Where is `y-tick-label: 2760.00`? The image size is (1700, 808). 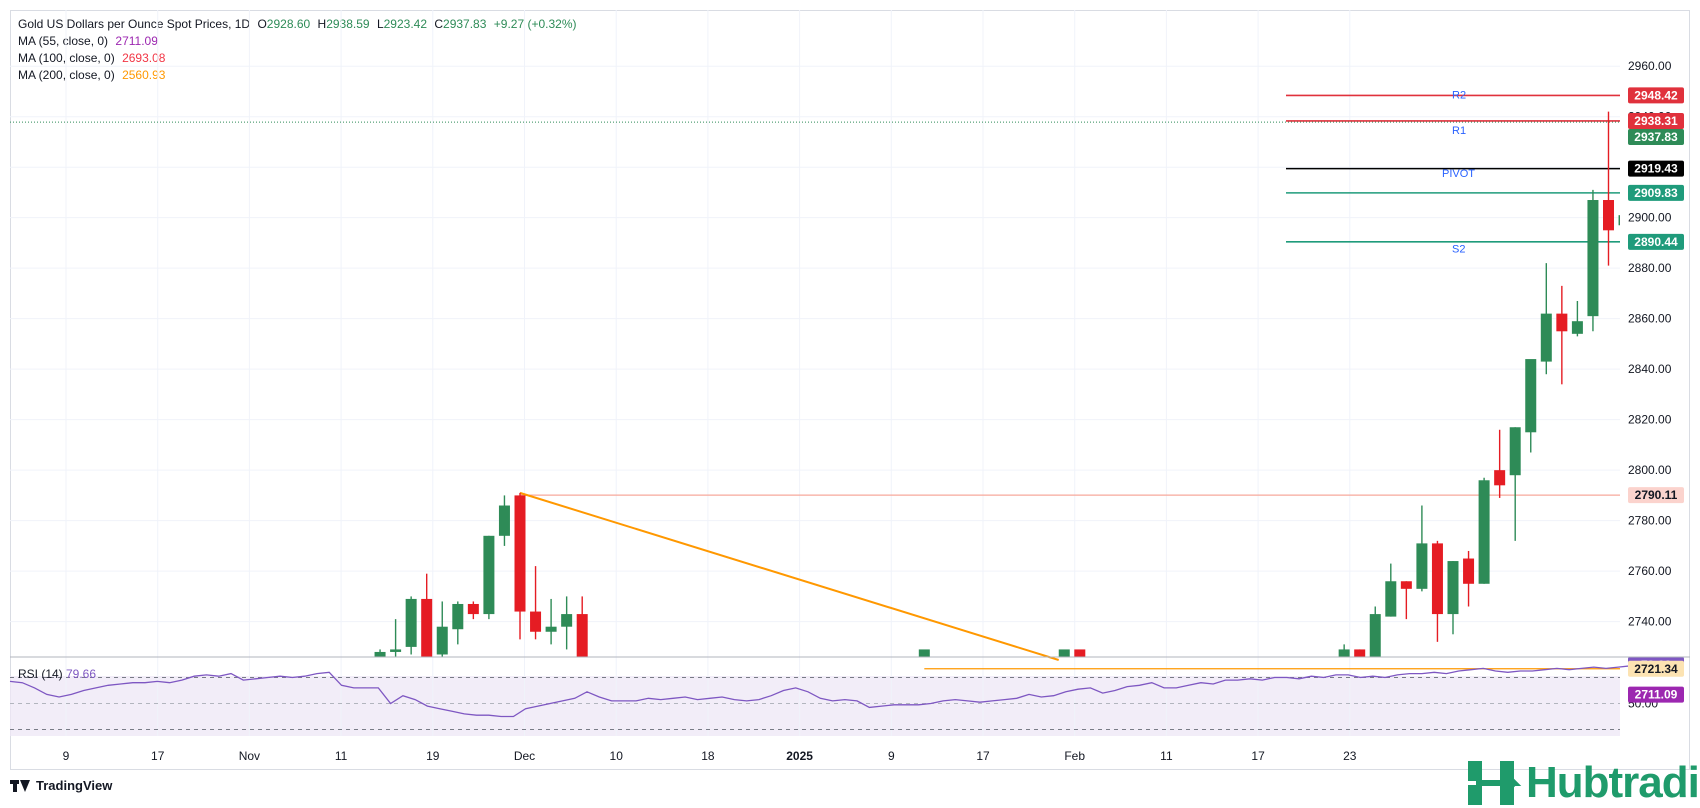
y-tick-label: 2760.00 is located at coordinates (1650, 571).